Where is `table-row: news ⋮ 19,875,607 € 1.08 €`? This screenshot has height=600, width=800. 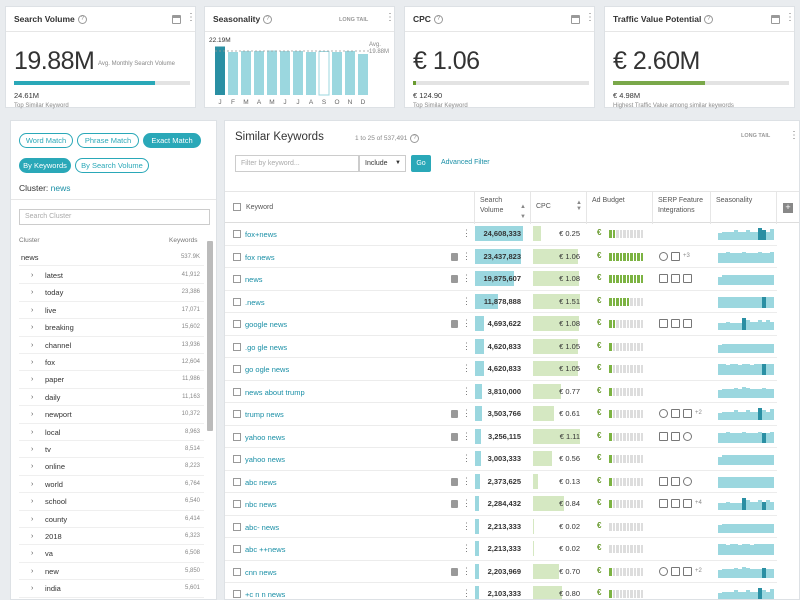
table-row: news ⋮ 19,875,607 € 1.08 € is located at coordinates (501, 279).